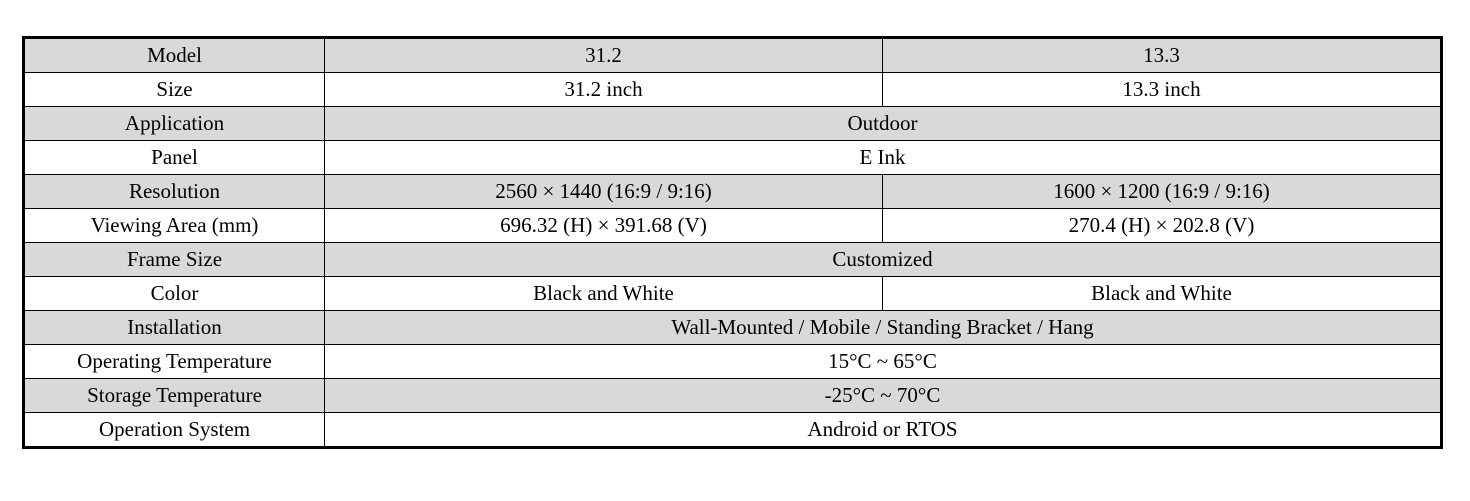 The width and height of the screenshot is (1470, 501). What do you see at coordinates (174, 225) in the screenshot?
I see `viewing-area-label-cell: Viewing Area (mm)` at bounding box center [174, 225].